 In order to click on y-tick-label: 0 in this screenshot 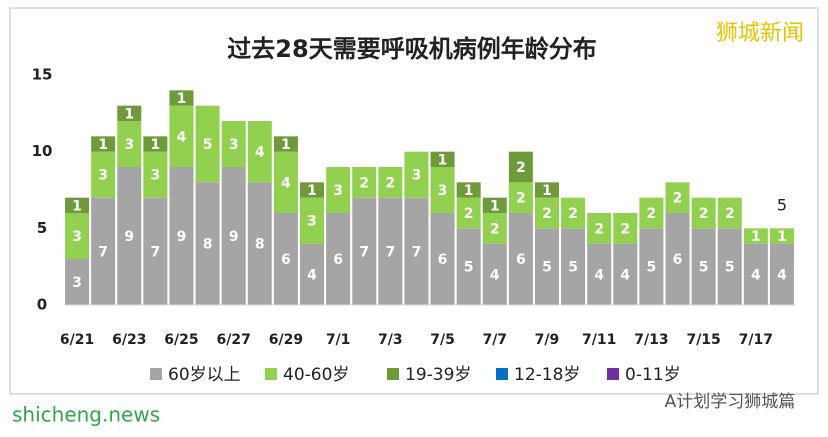, I will do `click(42, 305)`.